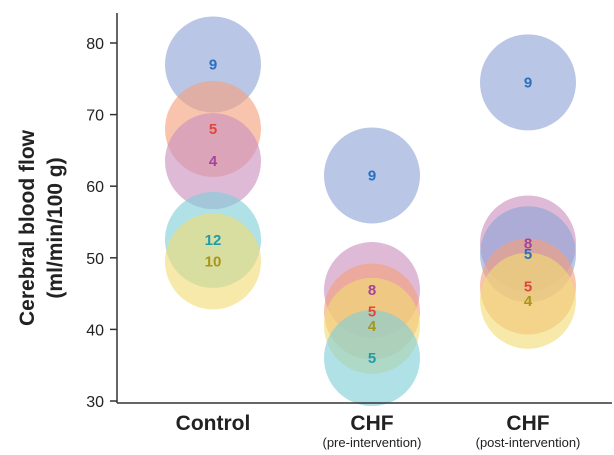 The image size is (614, 455). What do you see at coordinates (95, 44) in the screenshot?
I see `y-tick-label: 80` at bounding box center [95, 44].